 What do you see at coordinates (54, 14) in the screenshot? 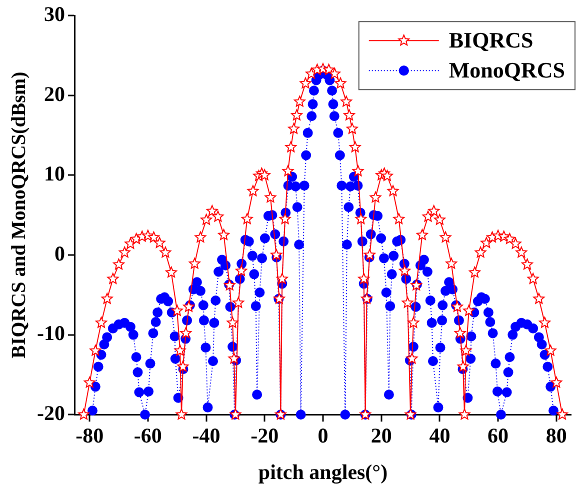
I see `y-tick-label: 30` at bounding box center [54, 14].